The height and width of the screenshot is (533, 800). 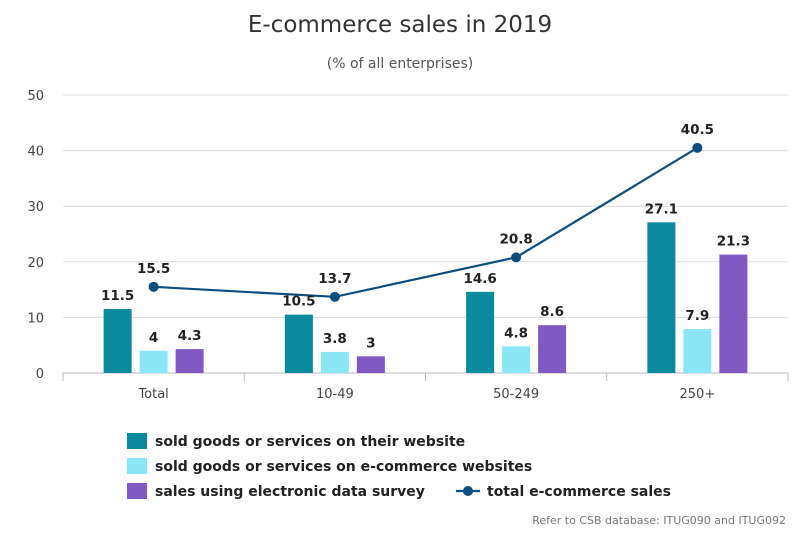 I want to click on x-tick-label: 10-49, so click(x=335, y=394).